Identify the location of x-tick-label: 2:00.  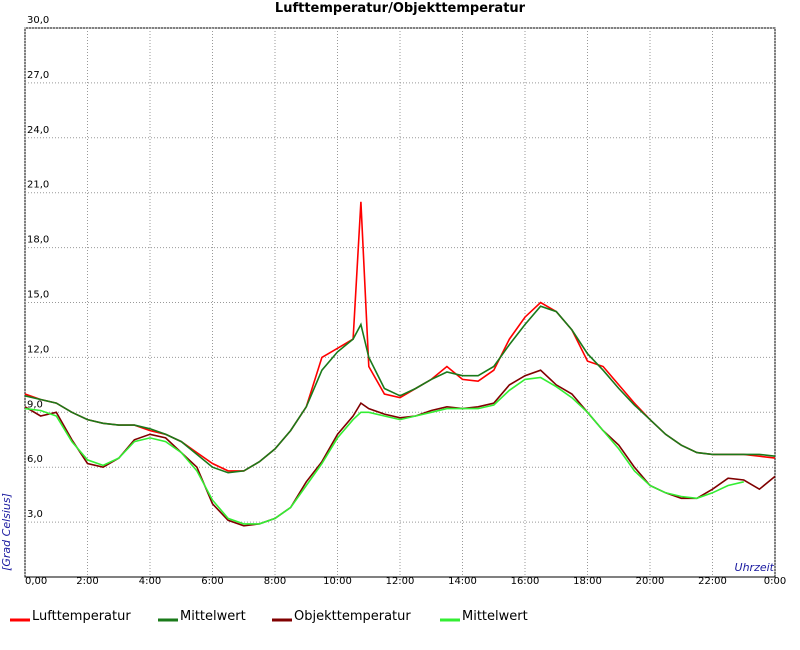
(87, 581).